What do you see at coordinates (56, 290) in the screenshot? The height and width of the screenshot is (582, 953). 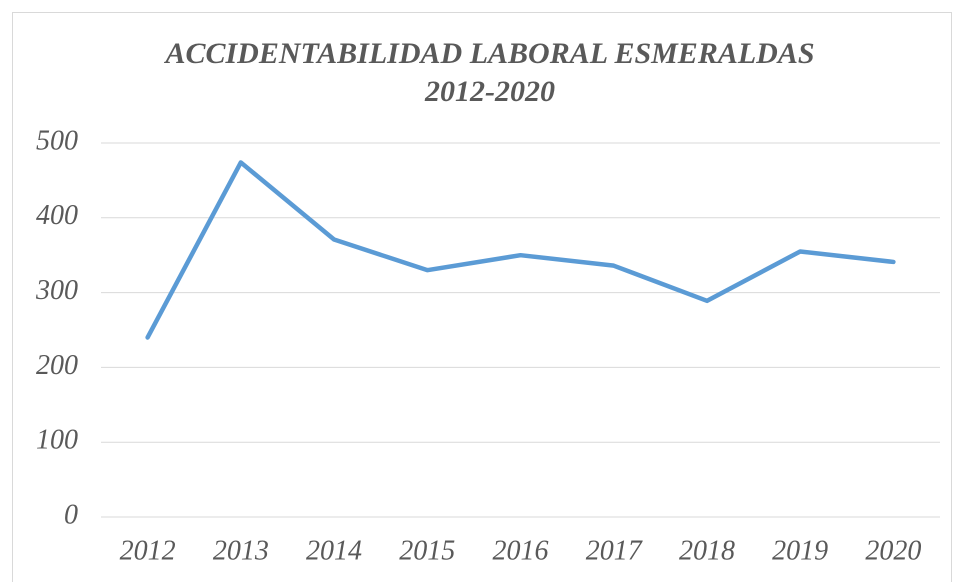 I see `y-tick-label: 300` at bounding box center [56, 290].